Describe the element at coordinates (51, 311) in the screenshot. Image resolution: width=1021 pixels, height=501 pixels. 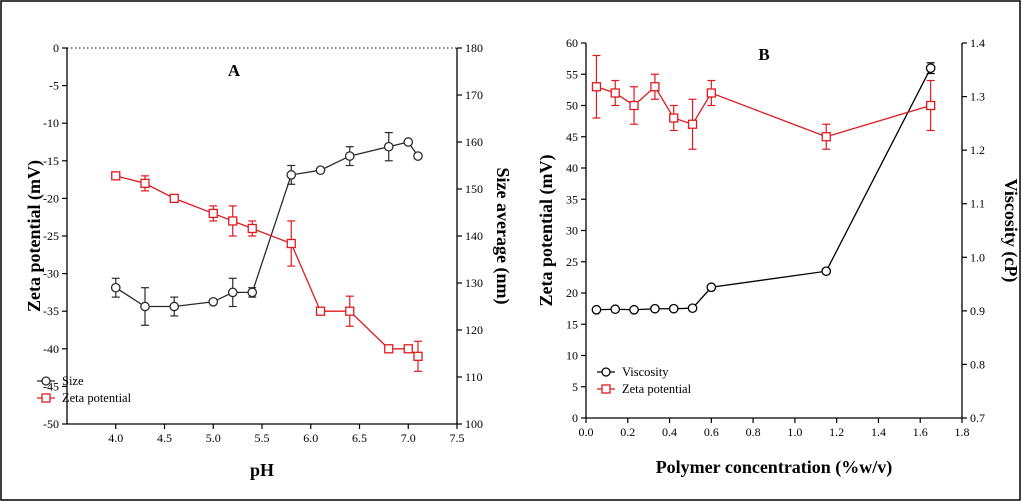
I see `y-left-tick-label: -35` at that location.